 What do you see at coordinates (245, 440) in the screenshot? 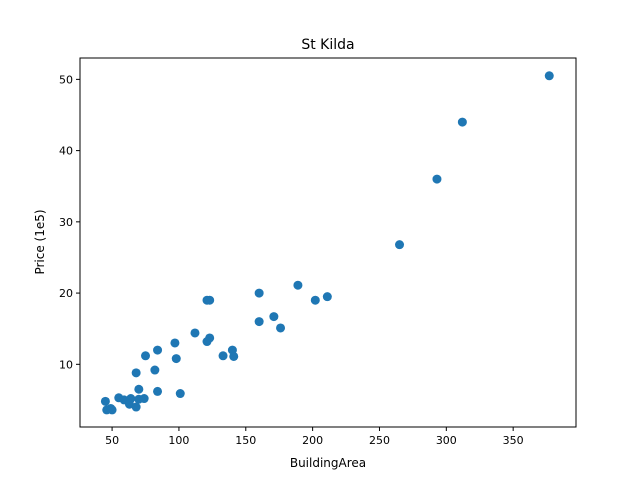
I see `x-tick-label: 150` at bounding box center [245, 440].